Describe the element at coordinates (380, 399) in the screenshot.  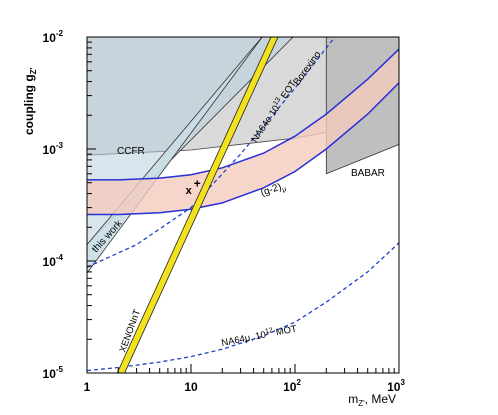
I see `x-axis-label-tail: , MeV` at that location.